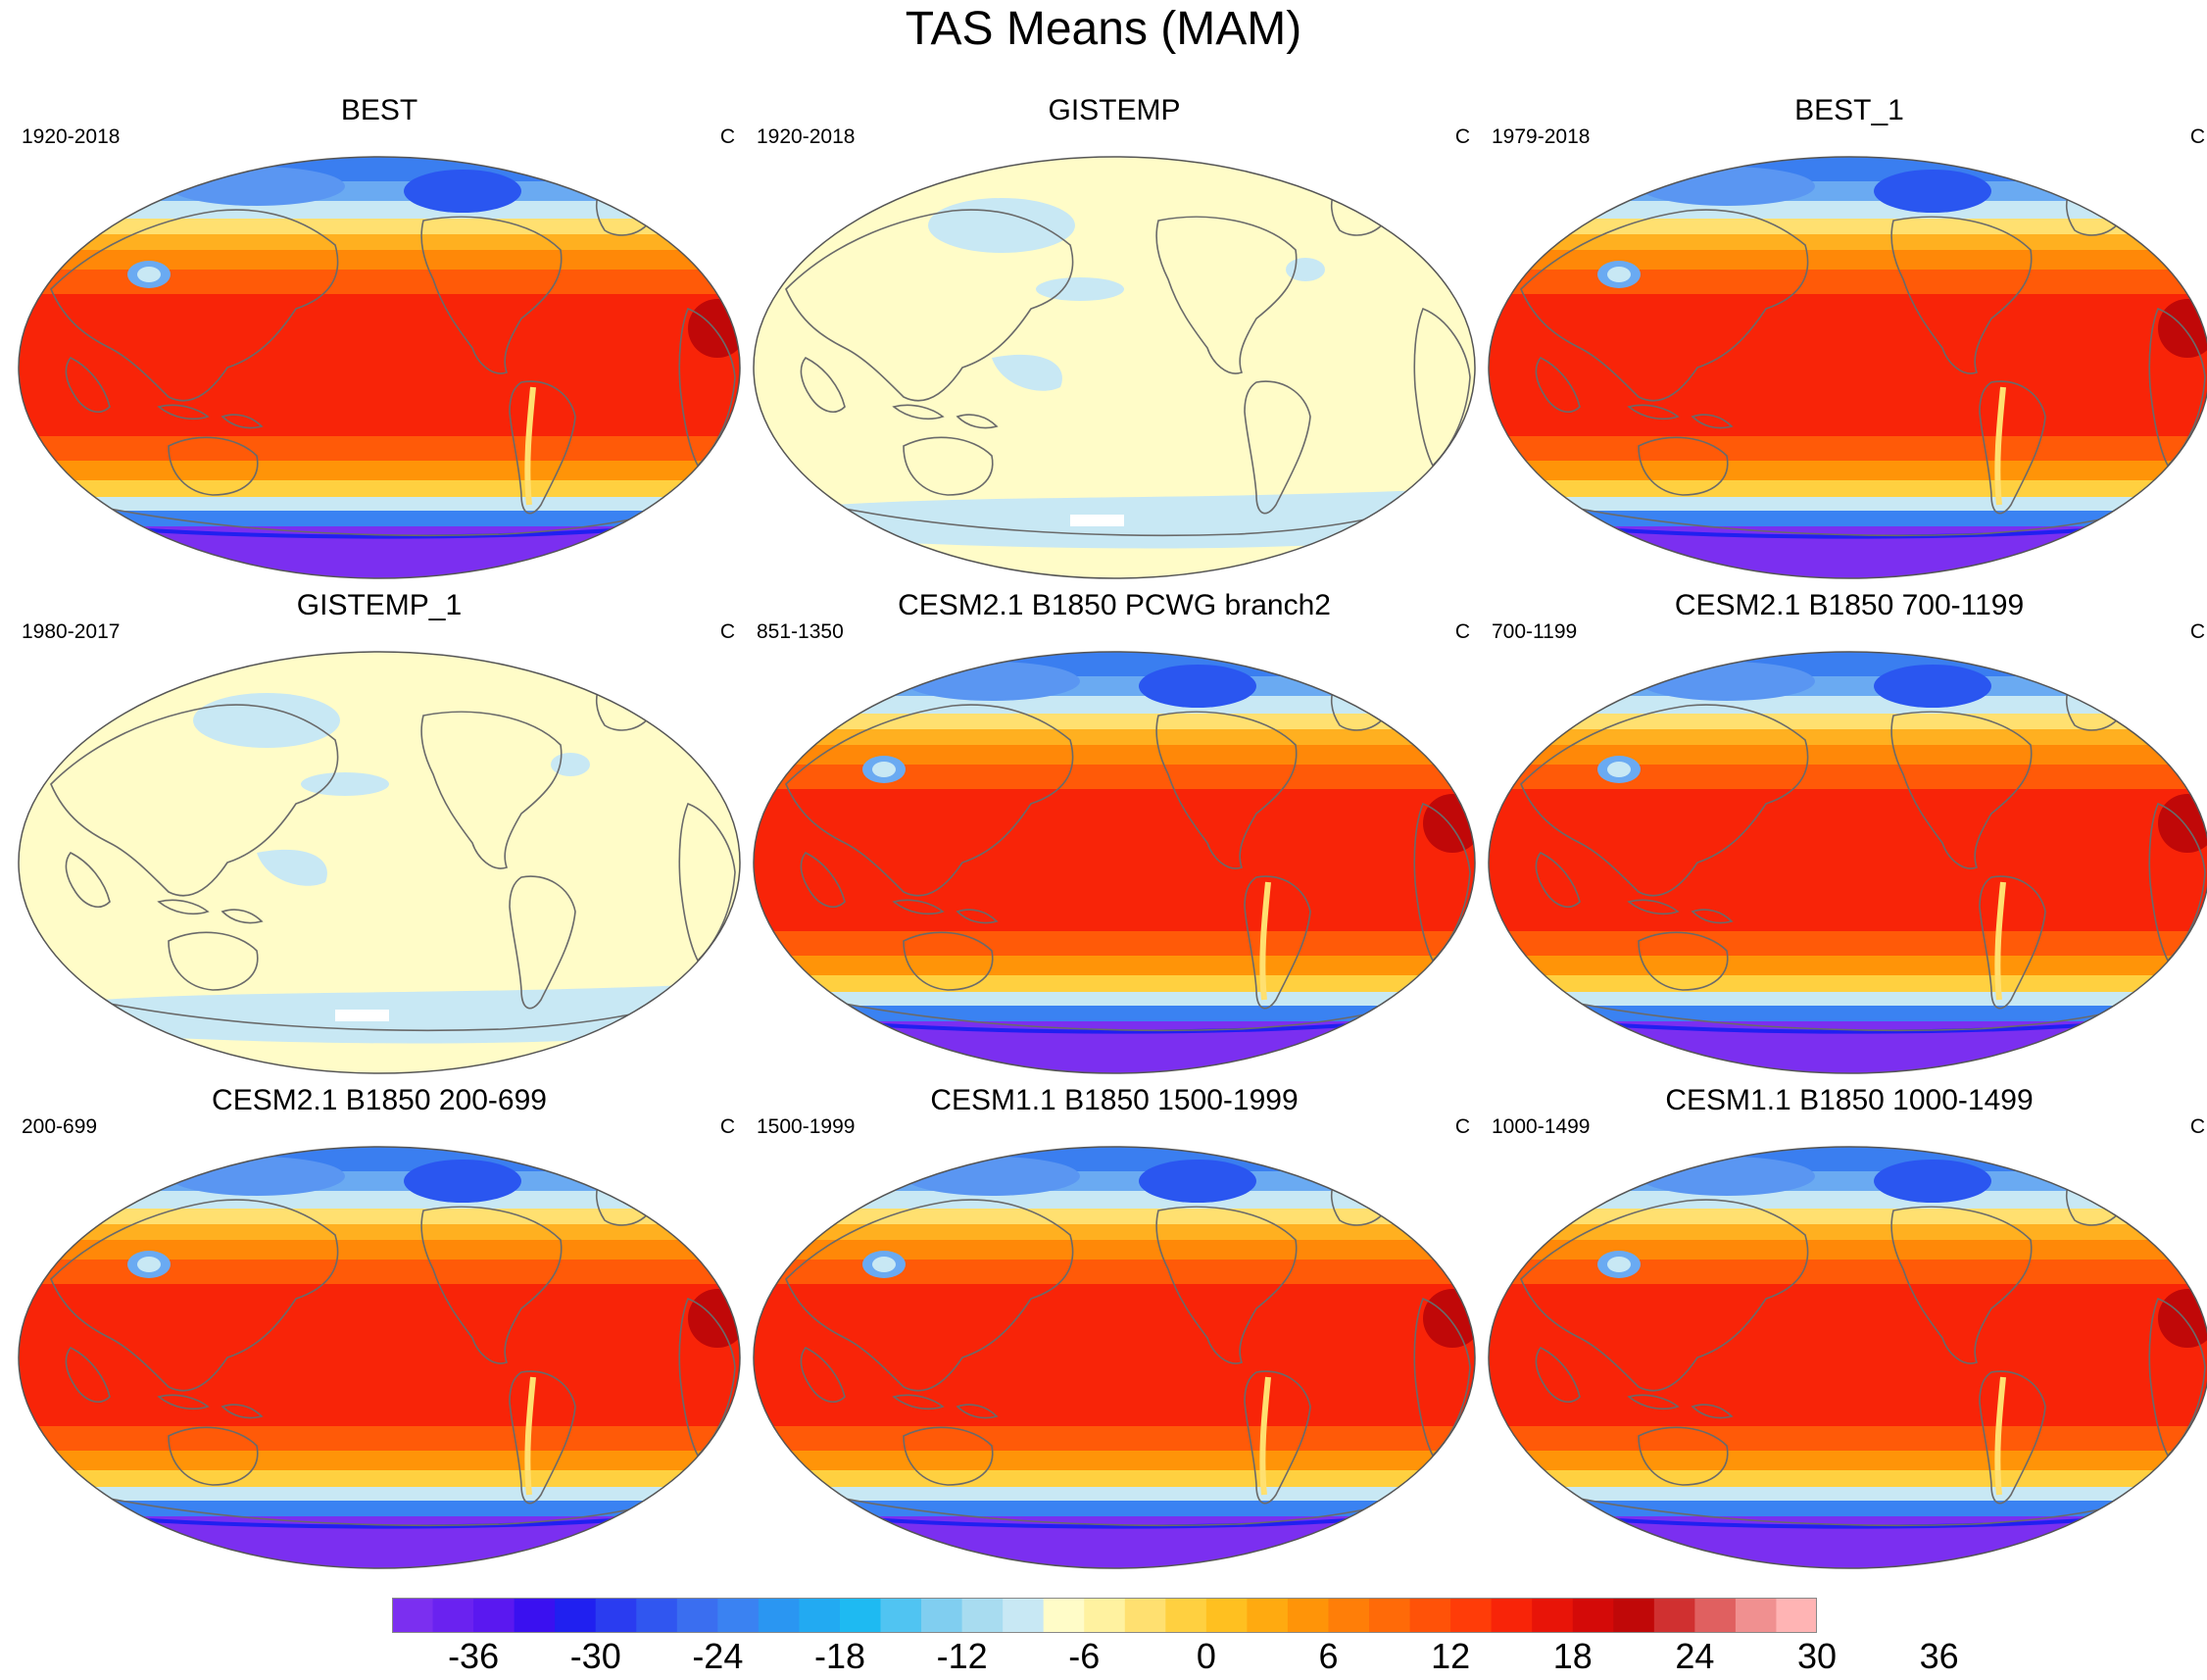 The height and width of the screenshot is (1680, 2207). I want to click on colorbar-boxes, so click(1104, 1615).